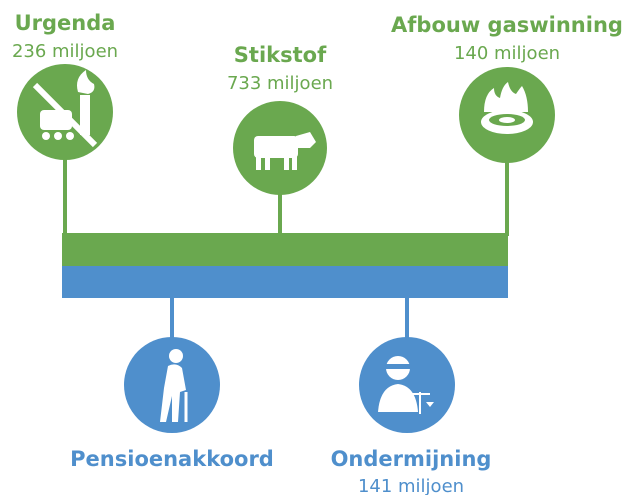 This screenshot has height=495, width=625. I want to click on undermining-title: Ondermijning, so click(411, 459).